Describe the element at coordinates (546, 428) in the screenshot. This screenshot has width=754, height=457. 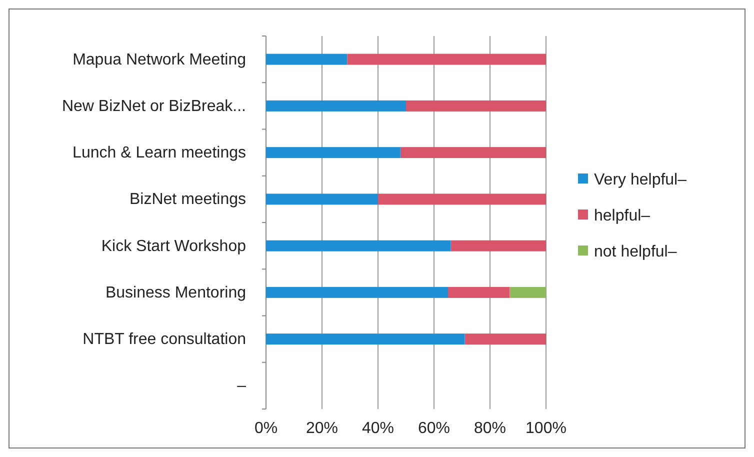
I see `x-tick-label: 100%` at that location.